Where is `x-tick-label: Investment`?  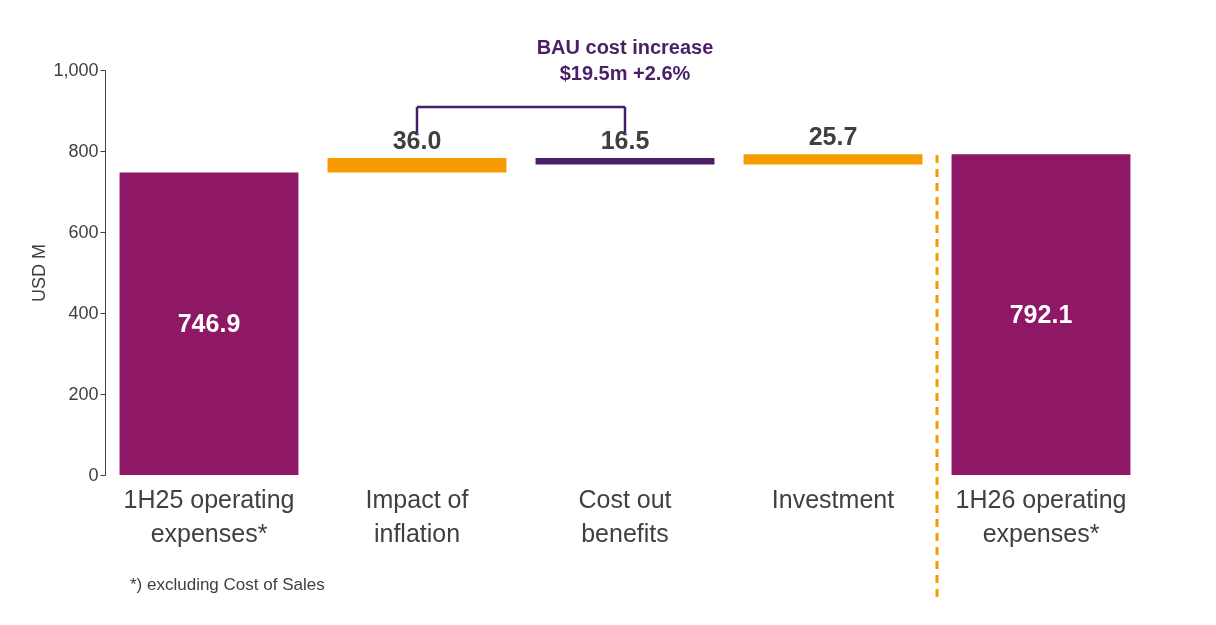 x-tick-label: Investment is located at coordinates (833, 498).